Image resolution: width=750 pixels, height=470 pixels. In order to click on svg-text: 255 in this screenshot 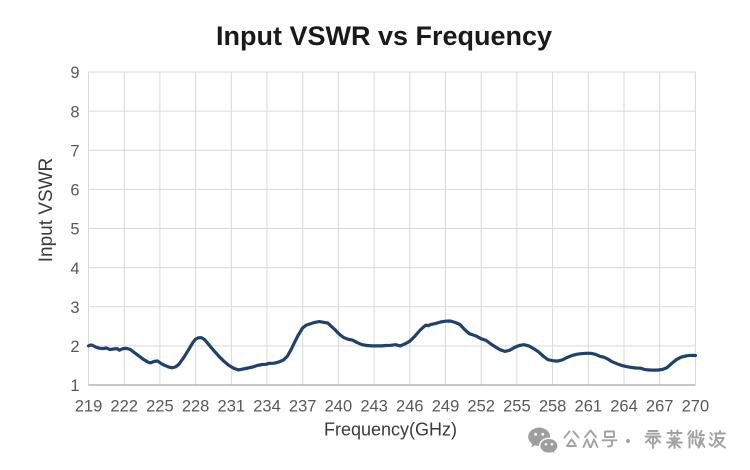, I will do `click(517, 407)`.